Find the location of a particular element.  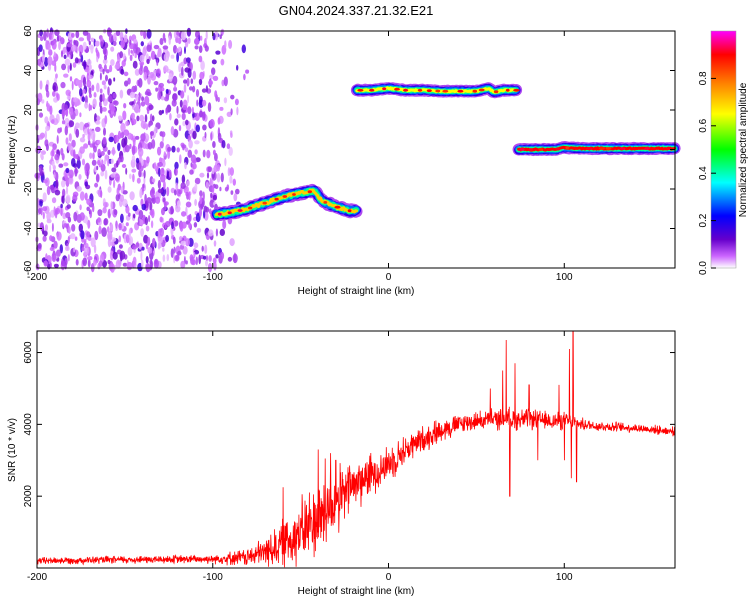

noise-region is located at coordinates (142, 150).